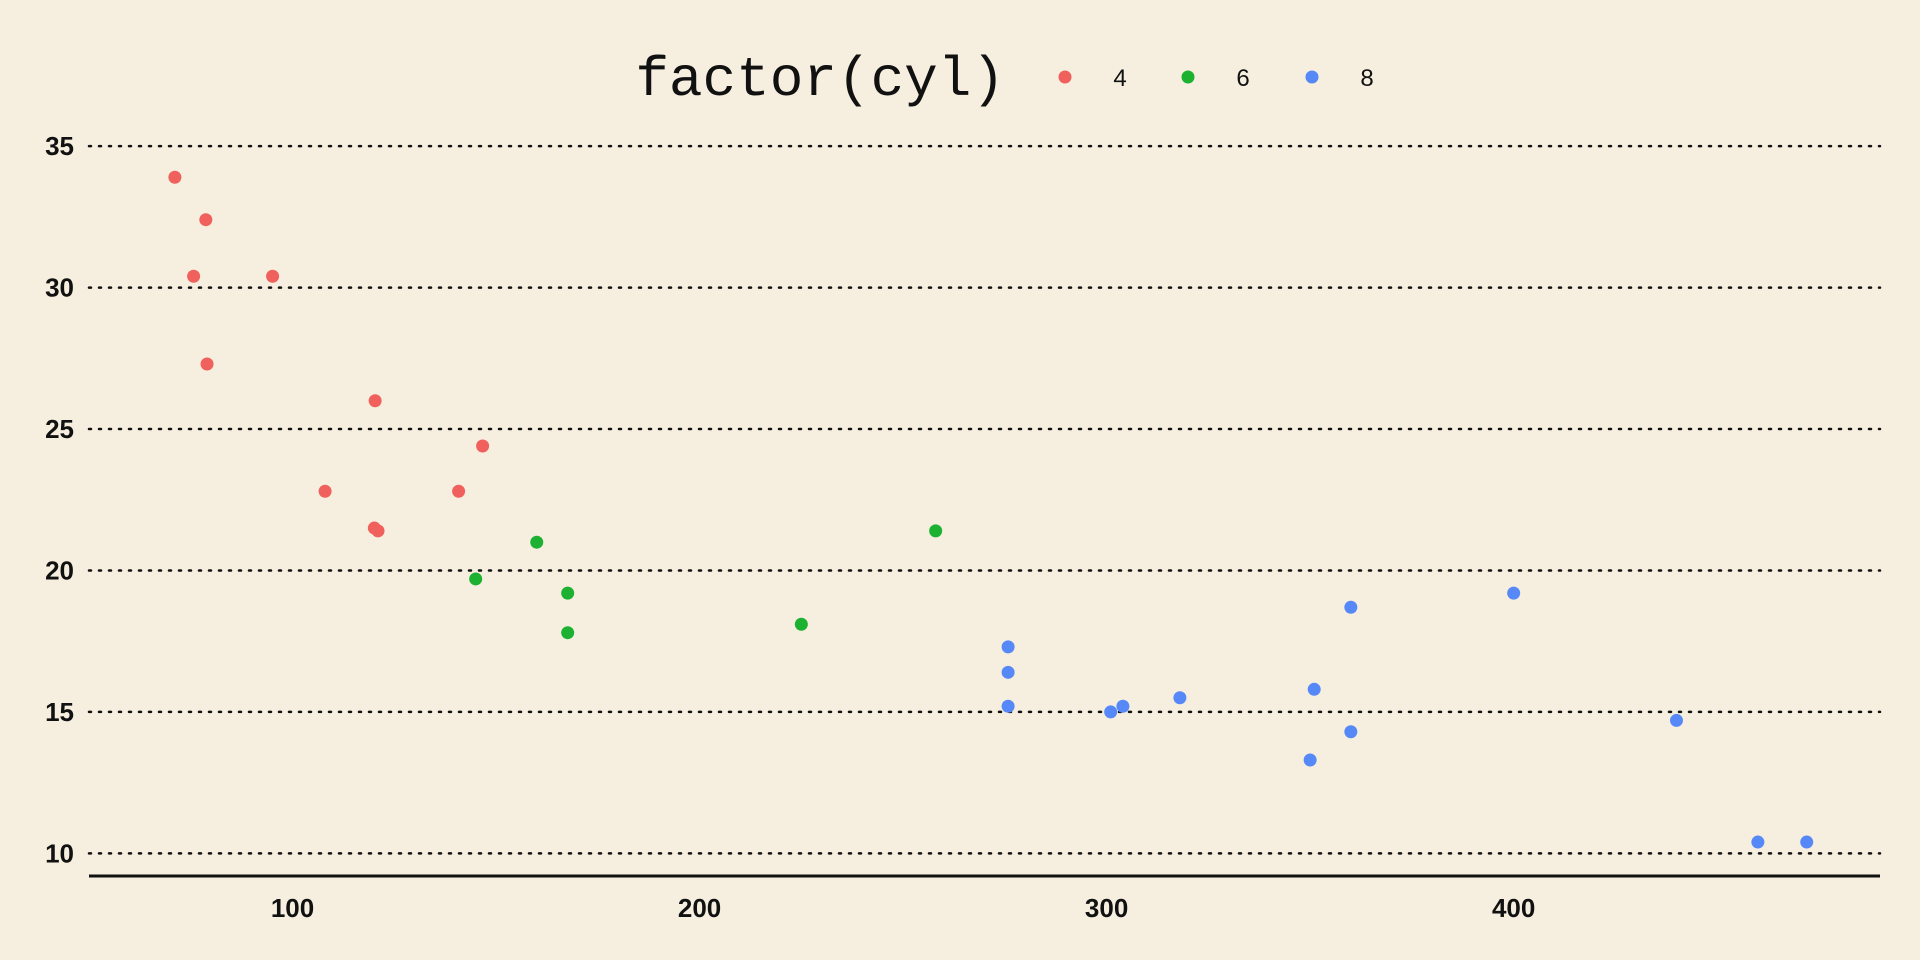  Describe the element at coordinates (820, 80) in the screenshot. I see `legend-title: factor(cyl)` at that location.